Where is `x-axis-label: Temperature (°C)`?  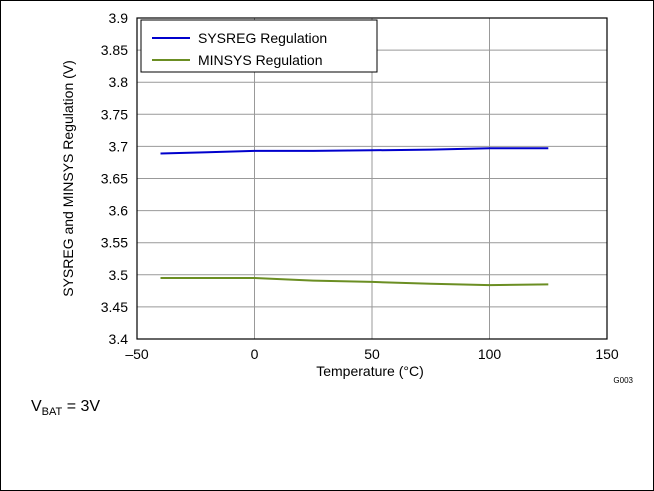 x-axis-label: Temperature (°C) is located at coordinates (370, 371).